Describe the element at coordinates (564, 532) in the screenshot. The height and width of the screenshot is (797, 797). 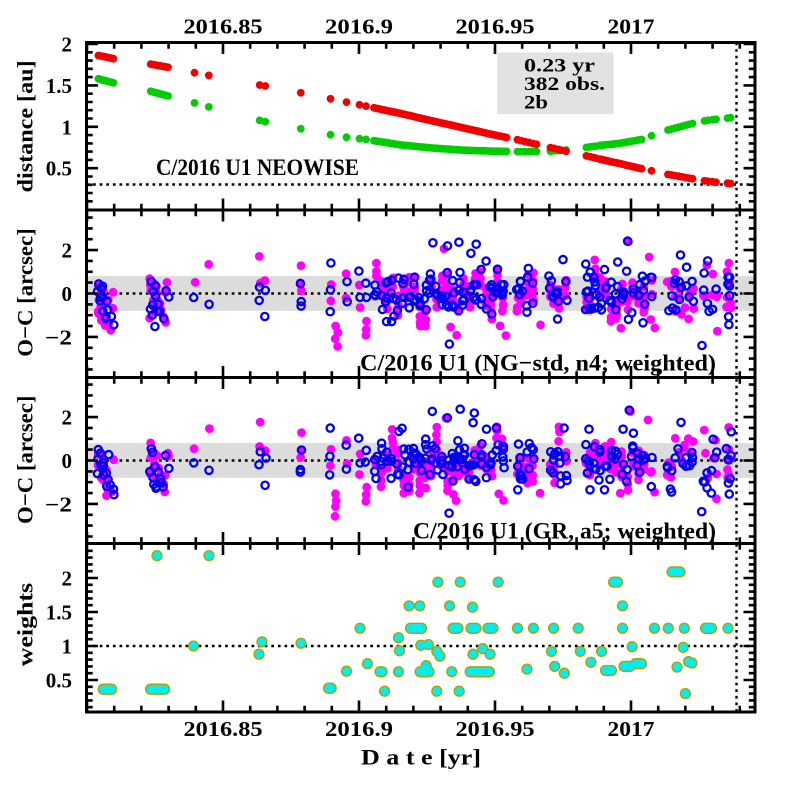
I see `svg-text: C/2016 U1 (GR, a5; weighted)` at that location.